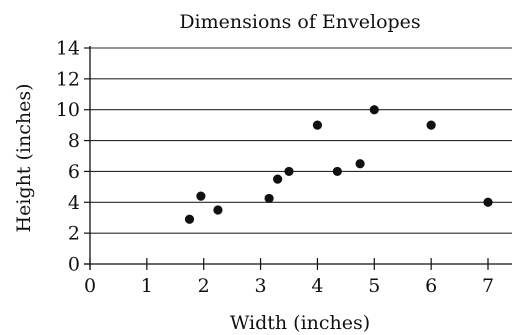  Describe the element at coordinates (74, 141) in the screenshot. I see `y-tick-label: 8` at that location.